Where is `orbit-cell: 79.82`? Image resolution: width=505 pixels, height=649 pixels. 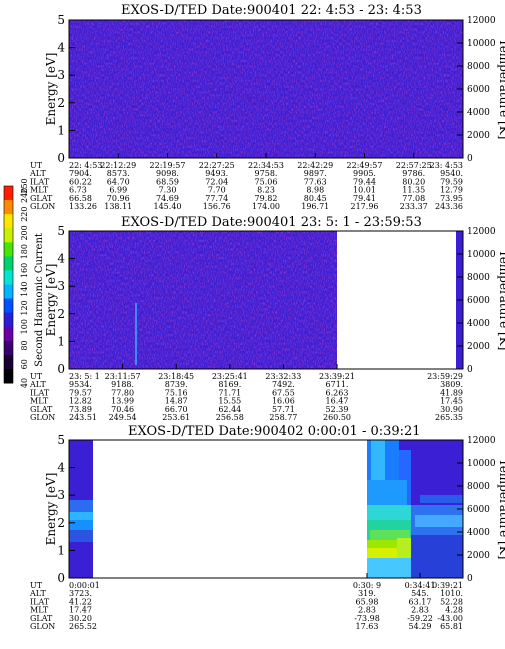 orbit-cell: 79.82 is located at coordinates (266, 198).